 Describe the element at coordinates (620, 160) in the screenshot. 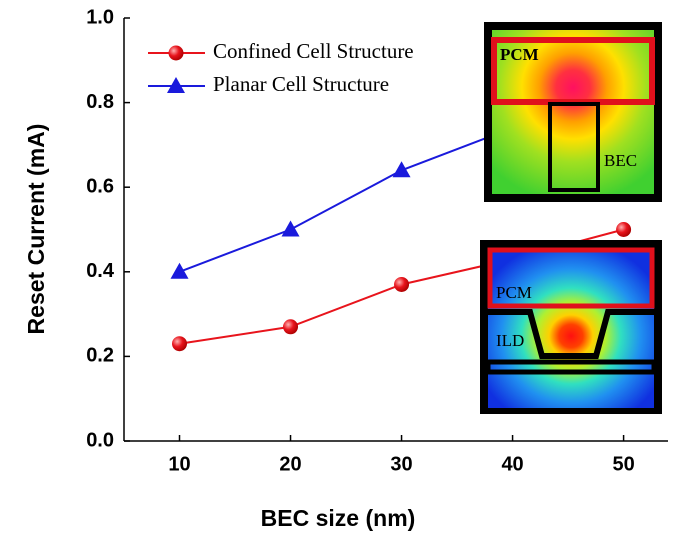

I see `inset-label: BEC` at that location.